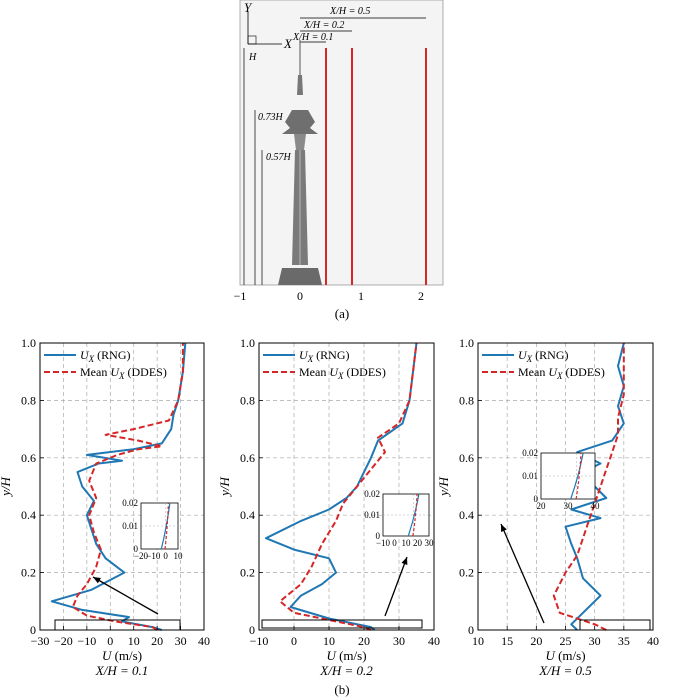  Describe the element at coordinates (271, 117) in the screenshot. I see `height-label-073: 0.73H` at that location.